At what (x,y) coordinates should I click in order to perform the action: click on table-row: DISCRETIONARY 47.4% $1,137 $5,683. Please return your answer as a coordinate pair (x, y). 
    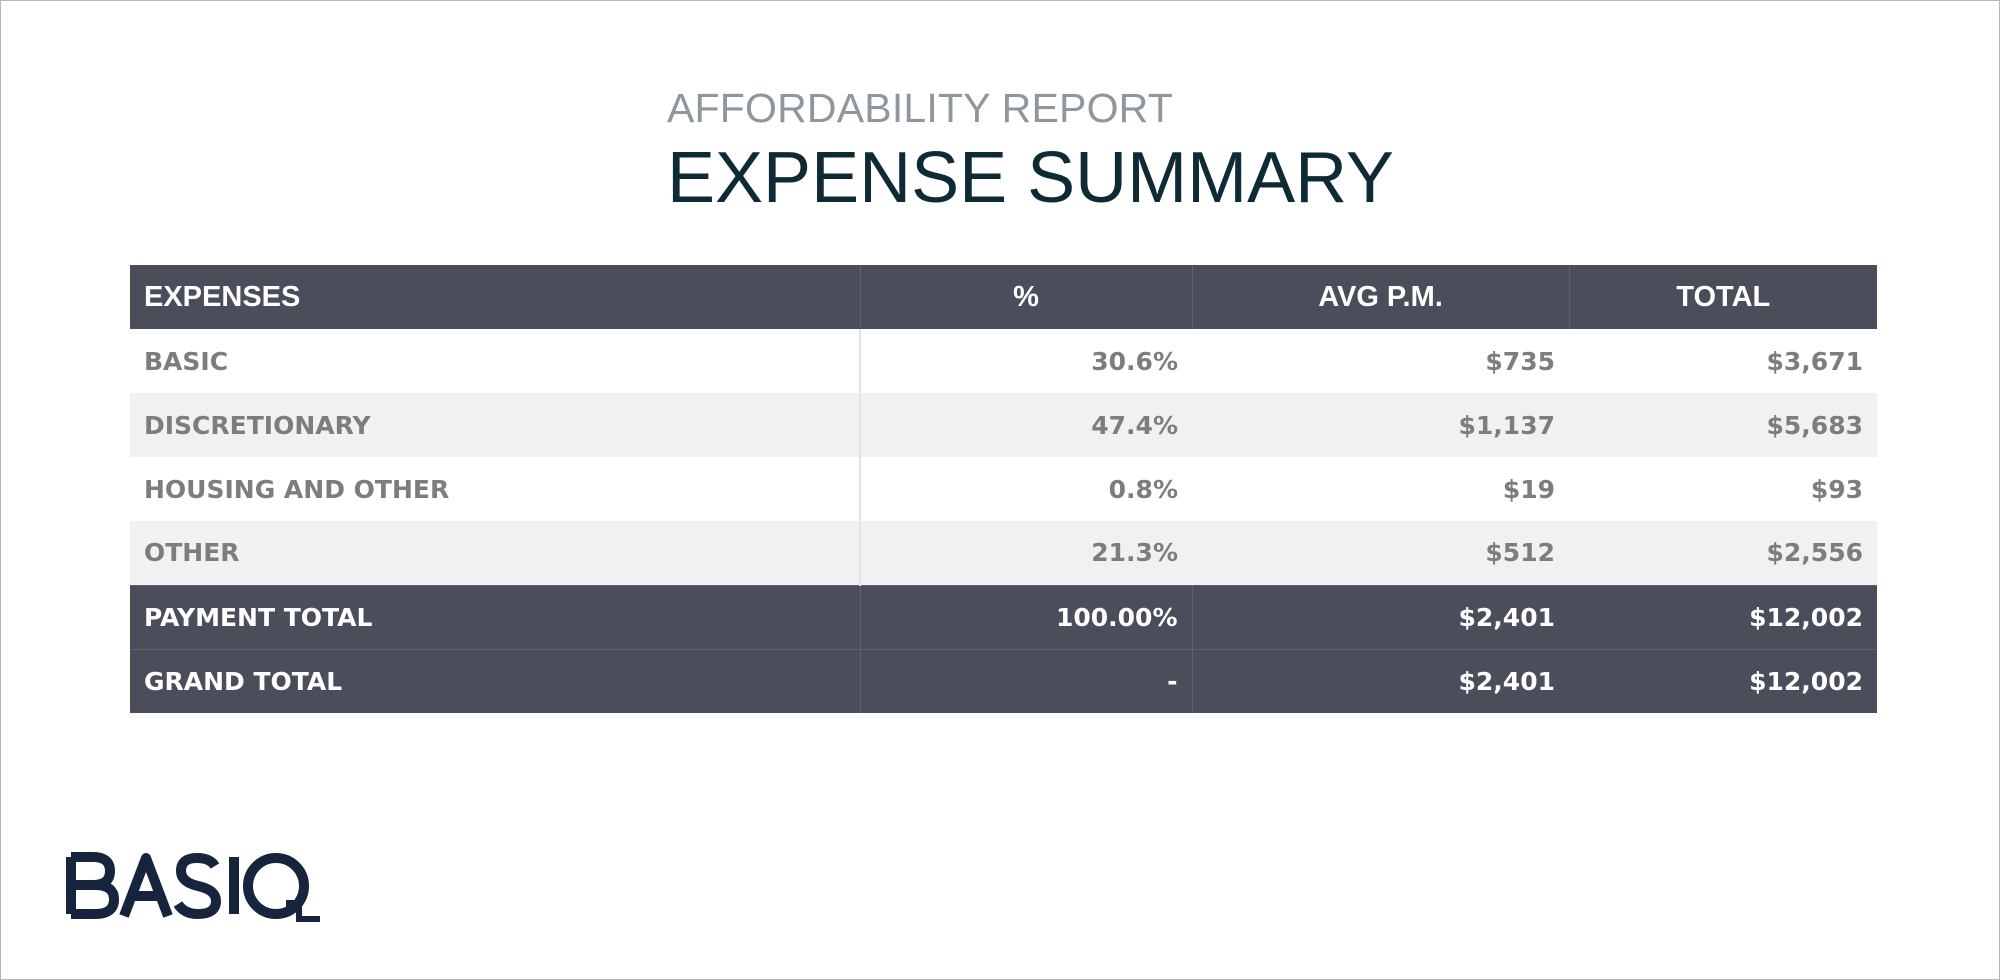
    Looking at the image, I should click on (1003, 425).